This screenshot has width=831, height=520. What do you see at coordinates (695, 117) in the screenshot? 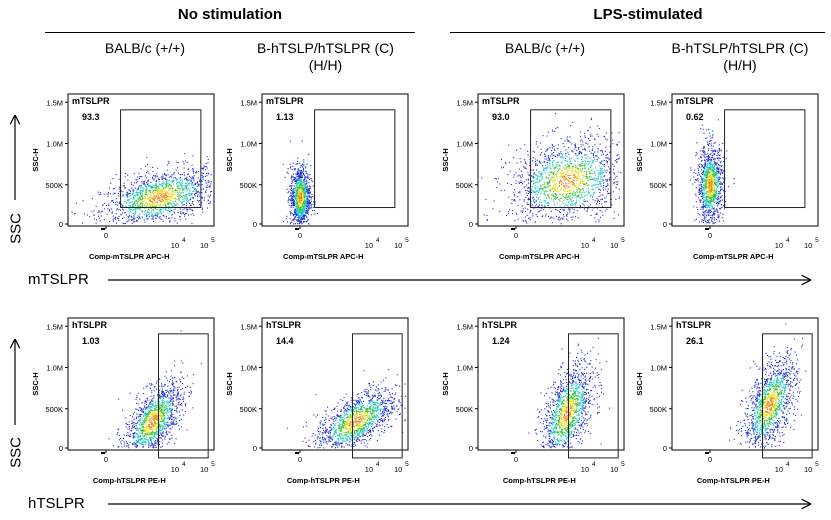
I see `gate-percent: 0.62` at bounding box center [695, 117].